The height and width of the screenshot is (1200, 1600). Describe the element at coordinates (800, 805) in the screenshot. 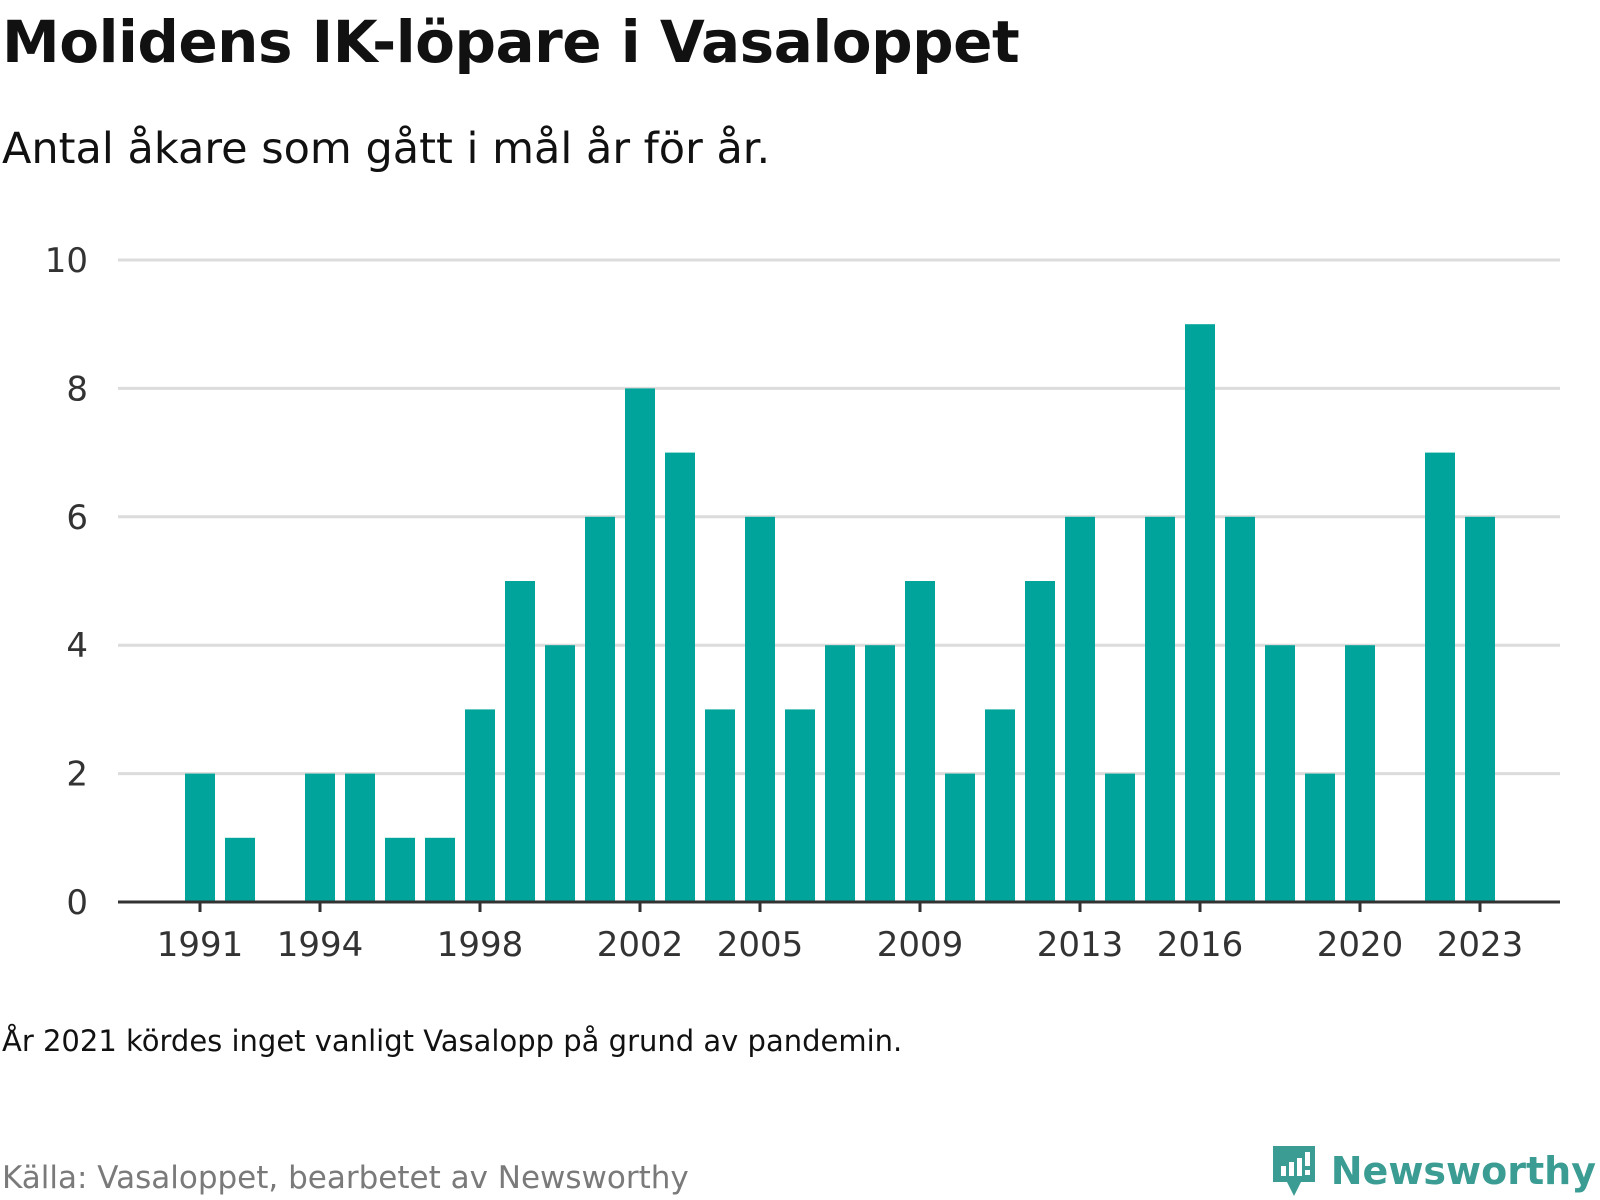

I see `bar-2006` at that location.